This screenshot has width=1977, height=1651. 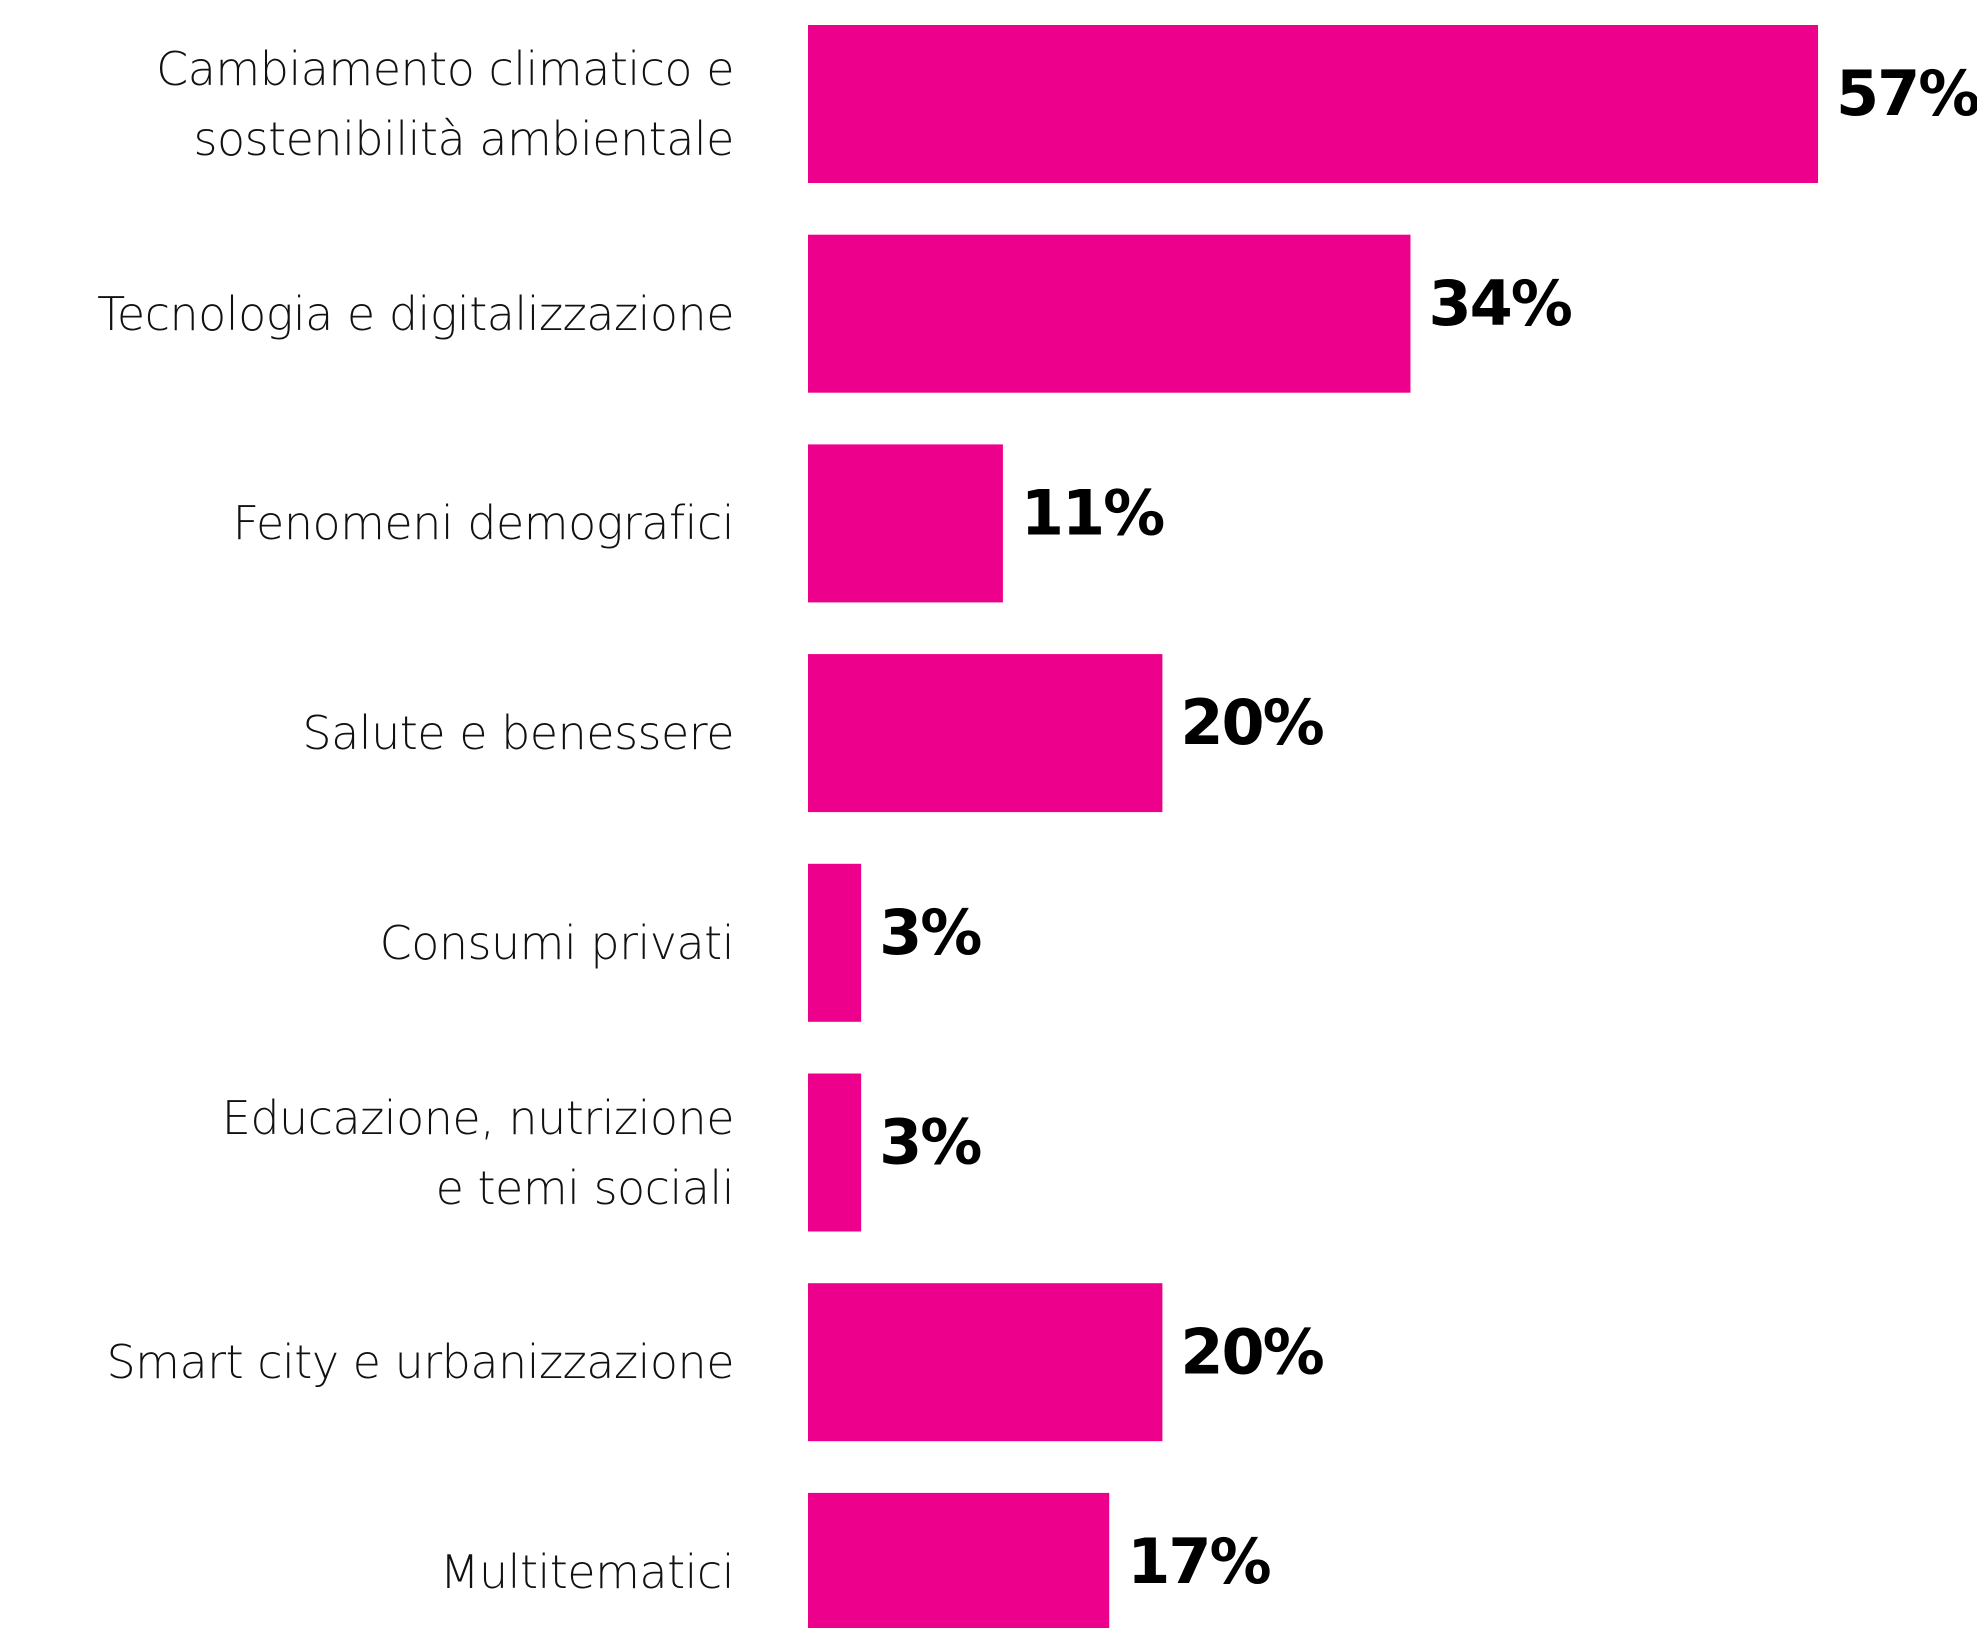 What do you see at coordinates (518, 733) in the screenshot?
I see `category-label: Salute e benessere` at bounding box center [518, 733].